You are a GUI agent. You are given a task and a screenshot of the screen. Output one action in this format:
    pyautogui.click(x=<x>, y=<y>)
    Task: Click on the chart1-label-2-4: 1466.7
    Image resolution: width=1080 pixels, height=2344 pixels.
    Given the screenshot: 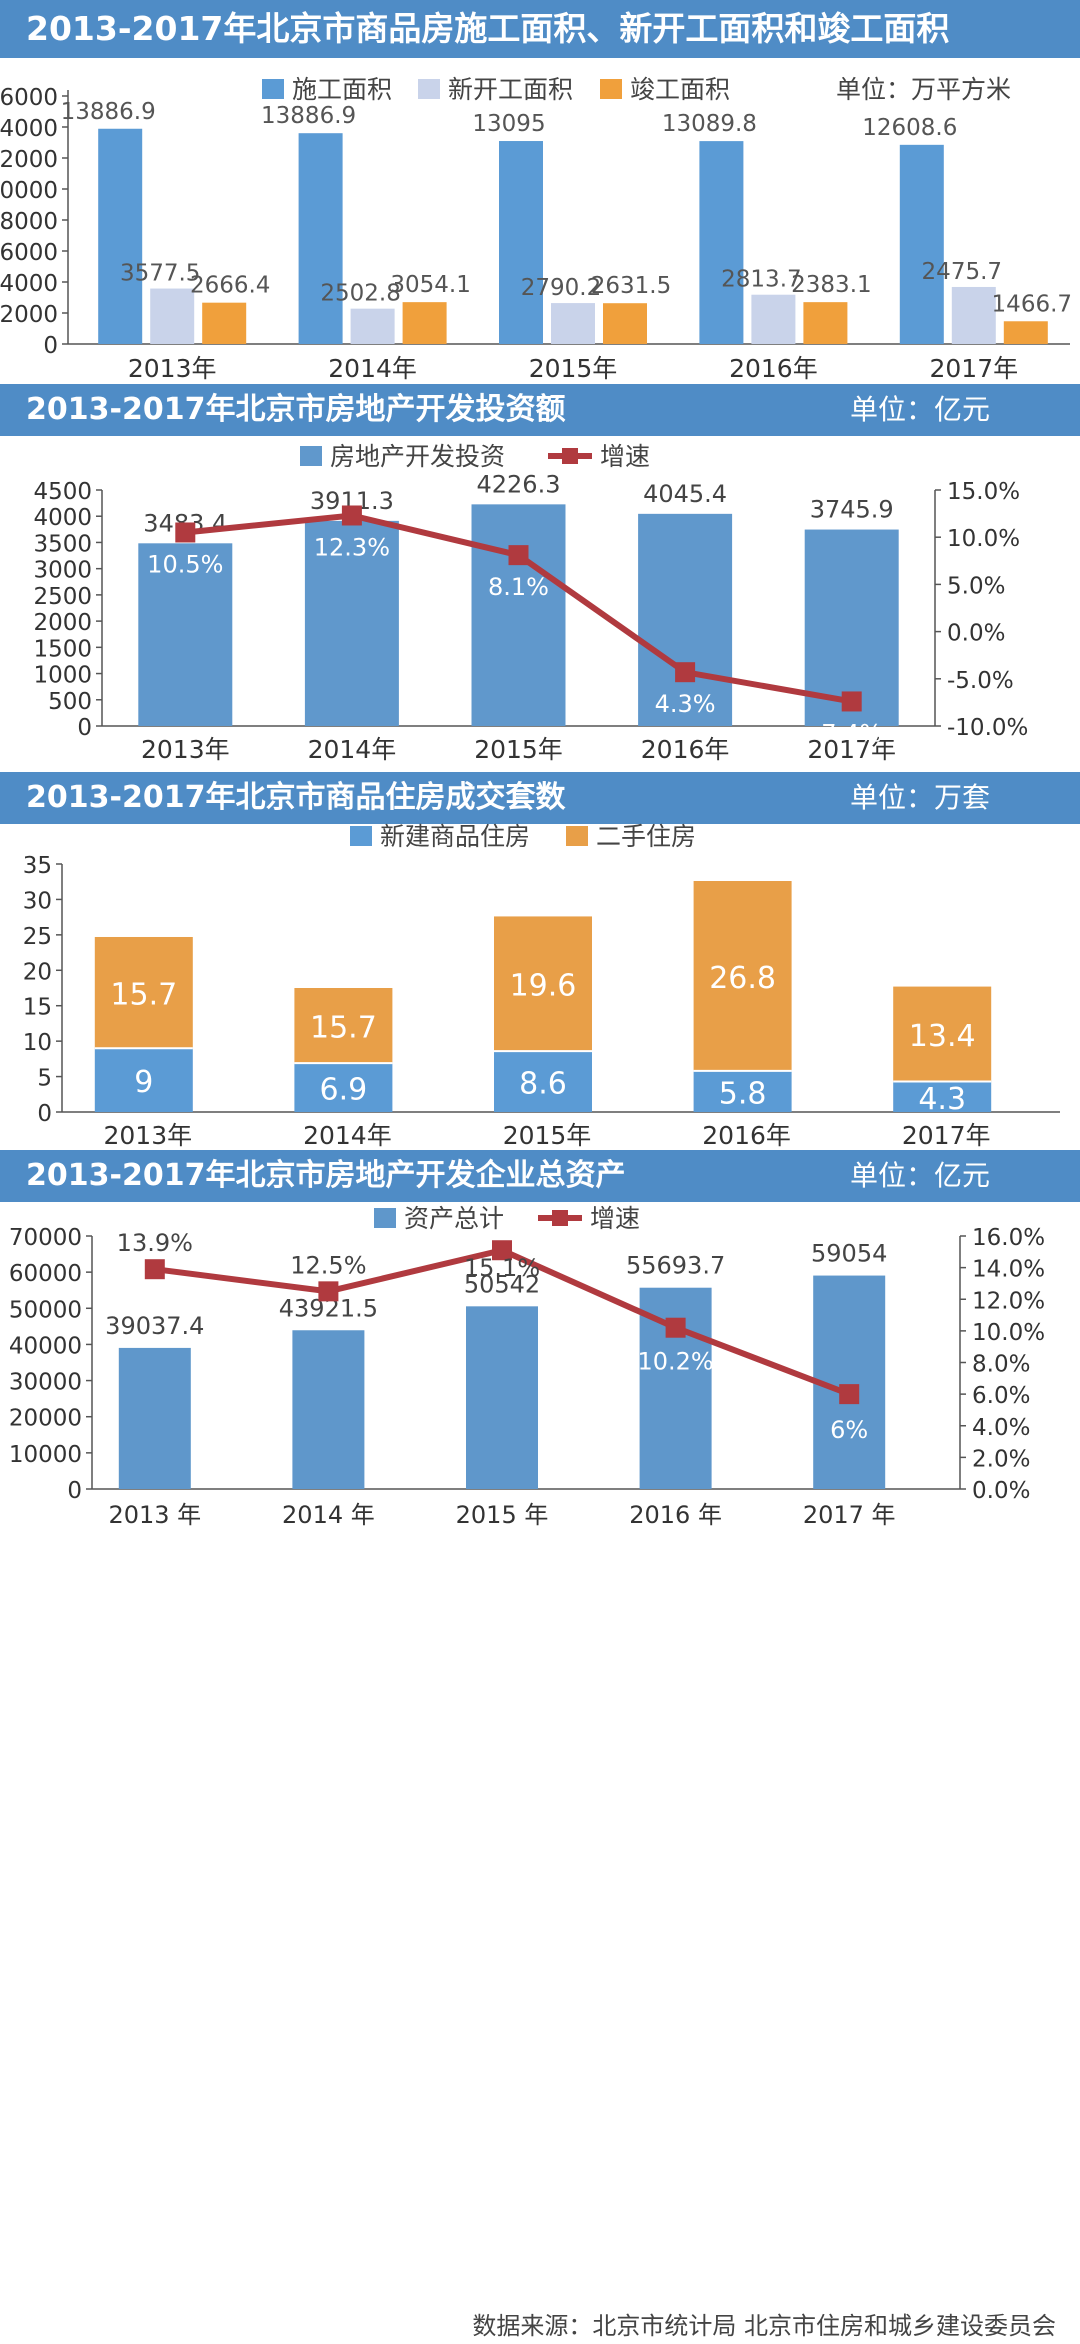 What is the action you would take?
    pyautogui.click(x=1032, y=304)
    